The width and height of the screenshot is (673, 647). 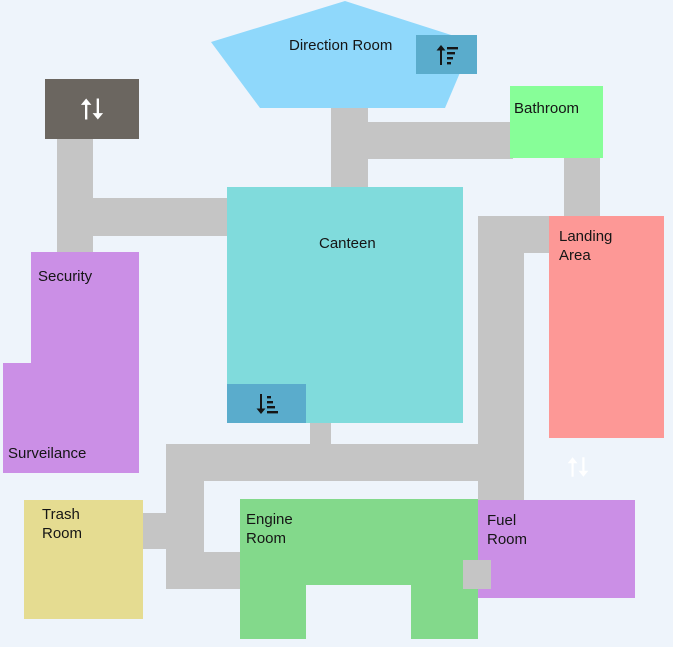 I want to click on vent-button, so click(x=578, y=467).